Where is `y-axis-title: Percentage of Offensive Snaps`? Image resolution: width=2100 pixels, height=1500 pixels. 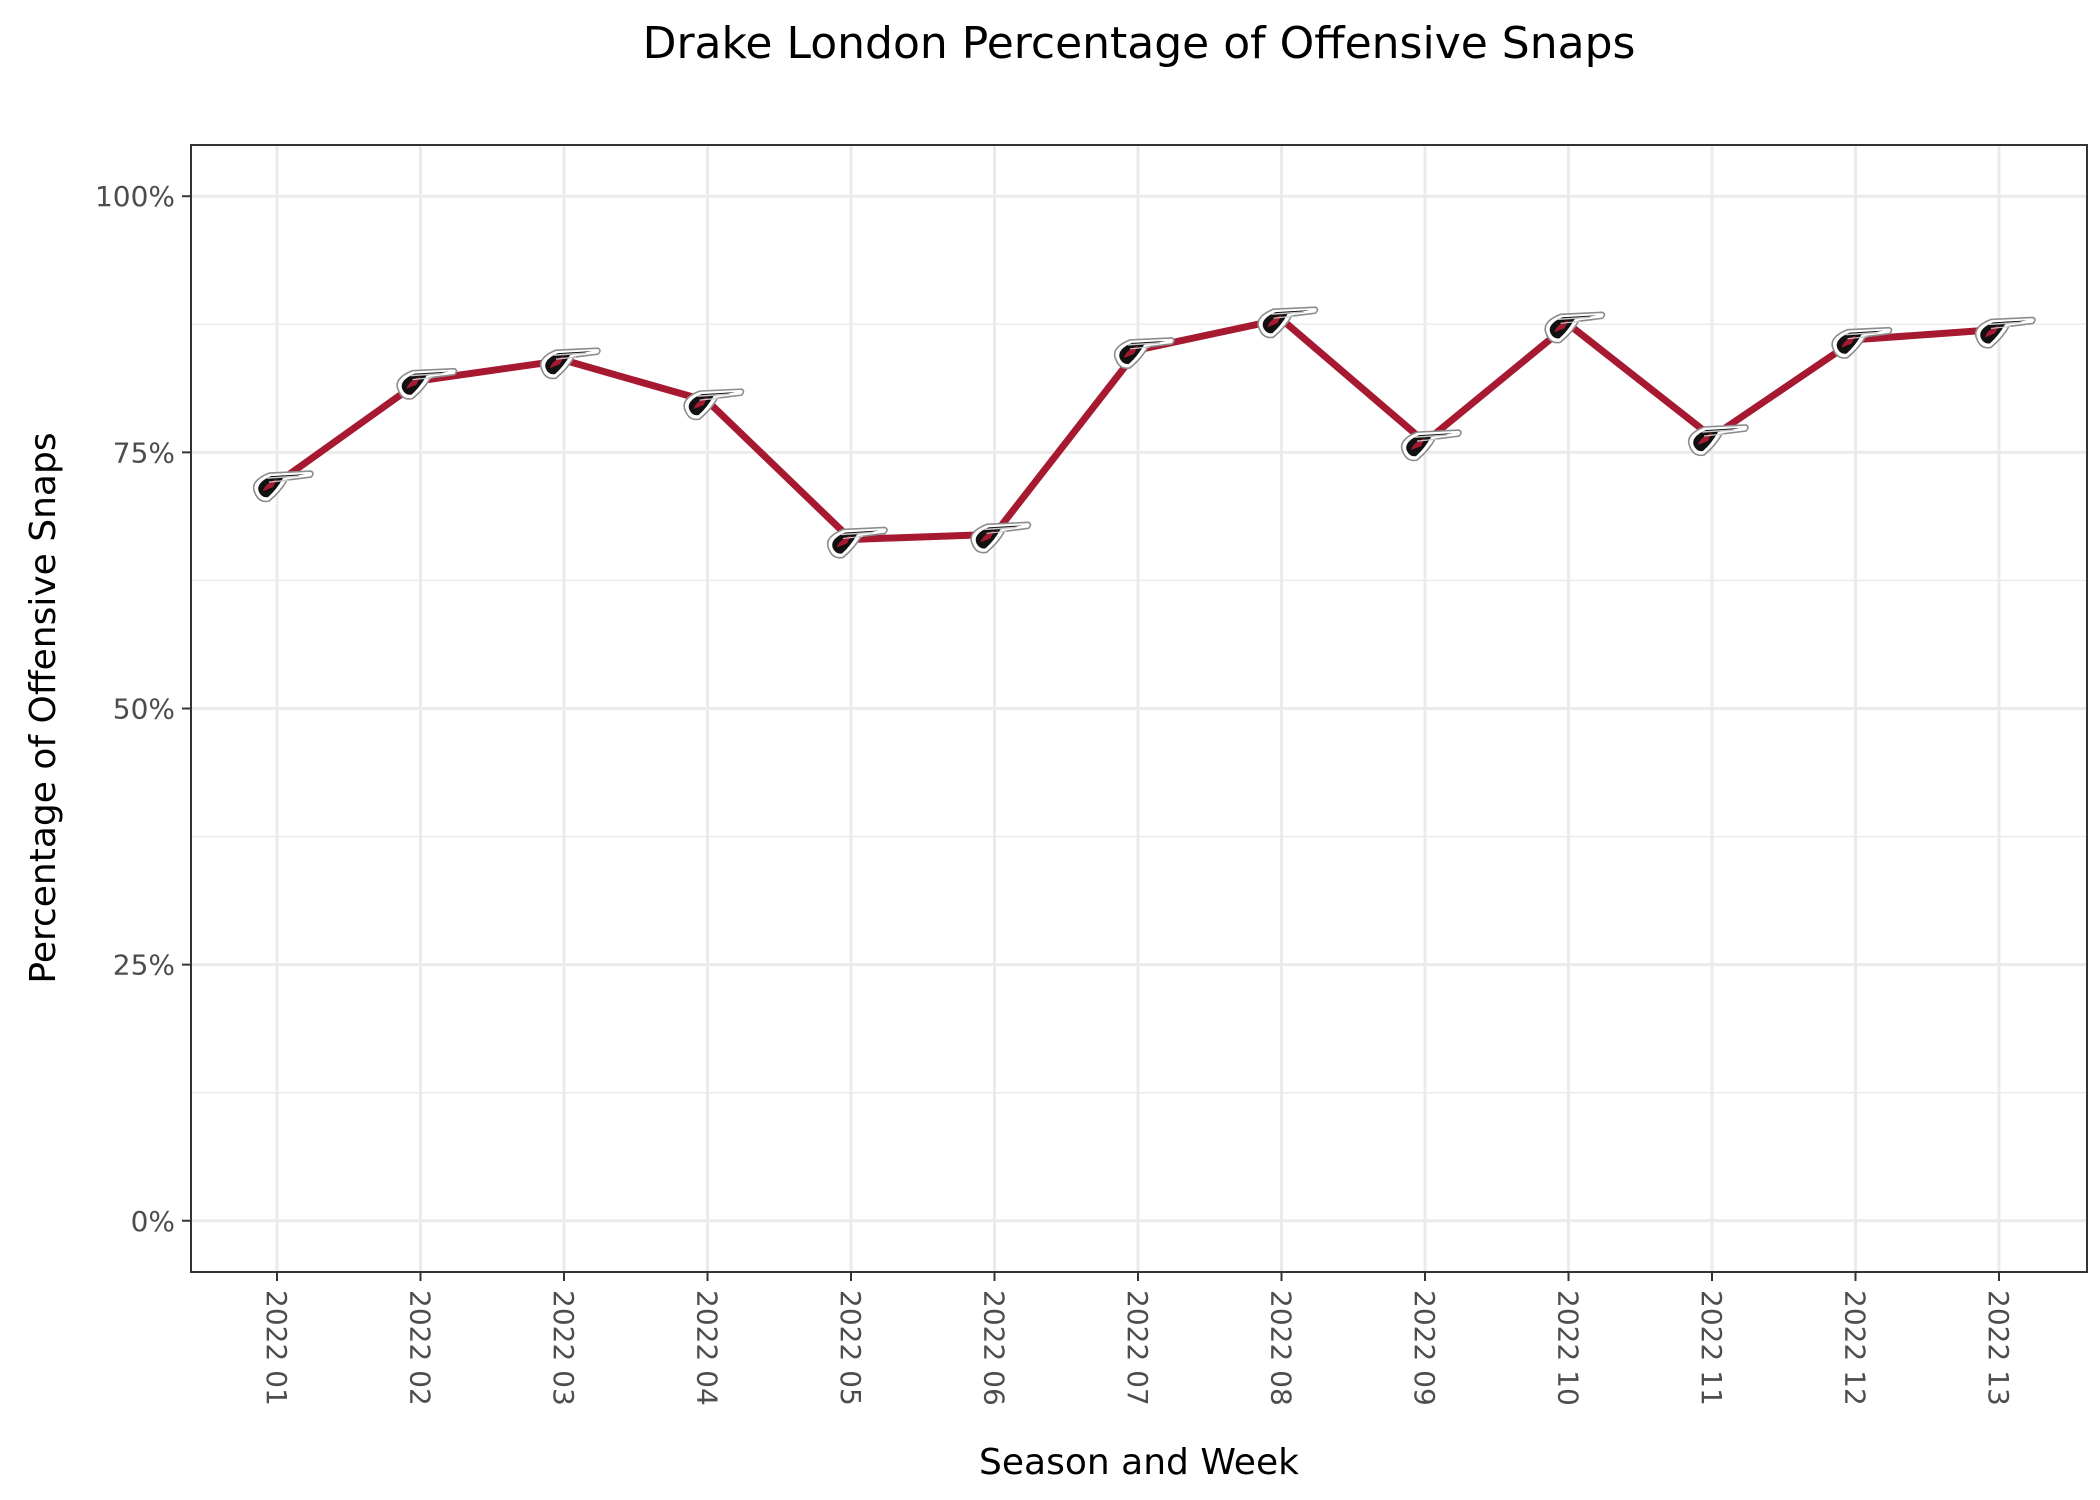 y-axis-title: Percentage of Offensive Snaps is located at coordinates (43, 707).